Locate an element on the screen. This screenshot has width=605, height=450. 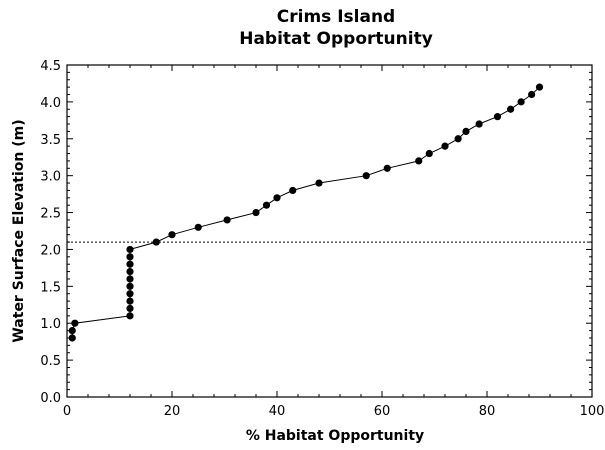
y-tick-label: 0.0 is located at coordinates (50, 398).